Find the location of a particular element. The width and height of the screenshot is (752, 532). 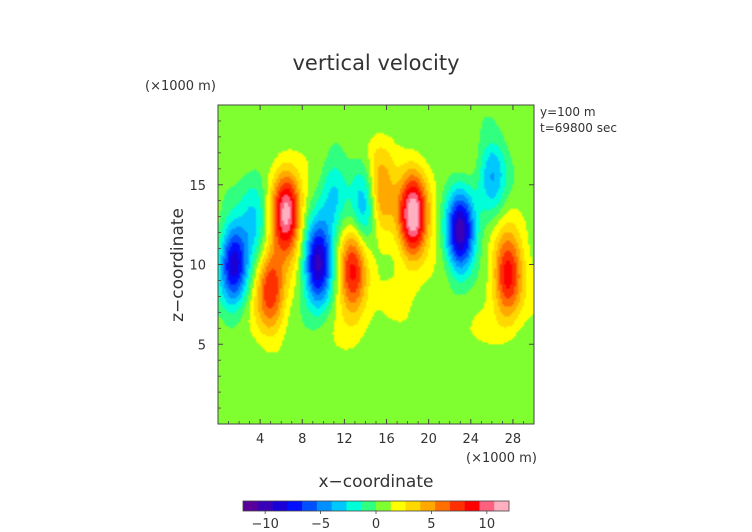

annotation-y: y=100 m is located at coordinates (568, 112).